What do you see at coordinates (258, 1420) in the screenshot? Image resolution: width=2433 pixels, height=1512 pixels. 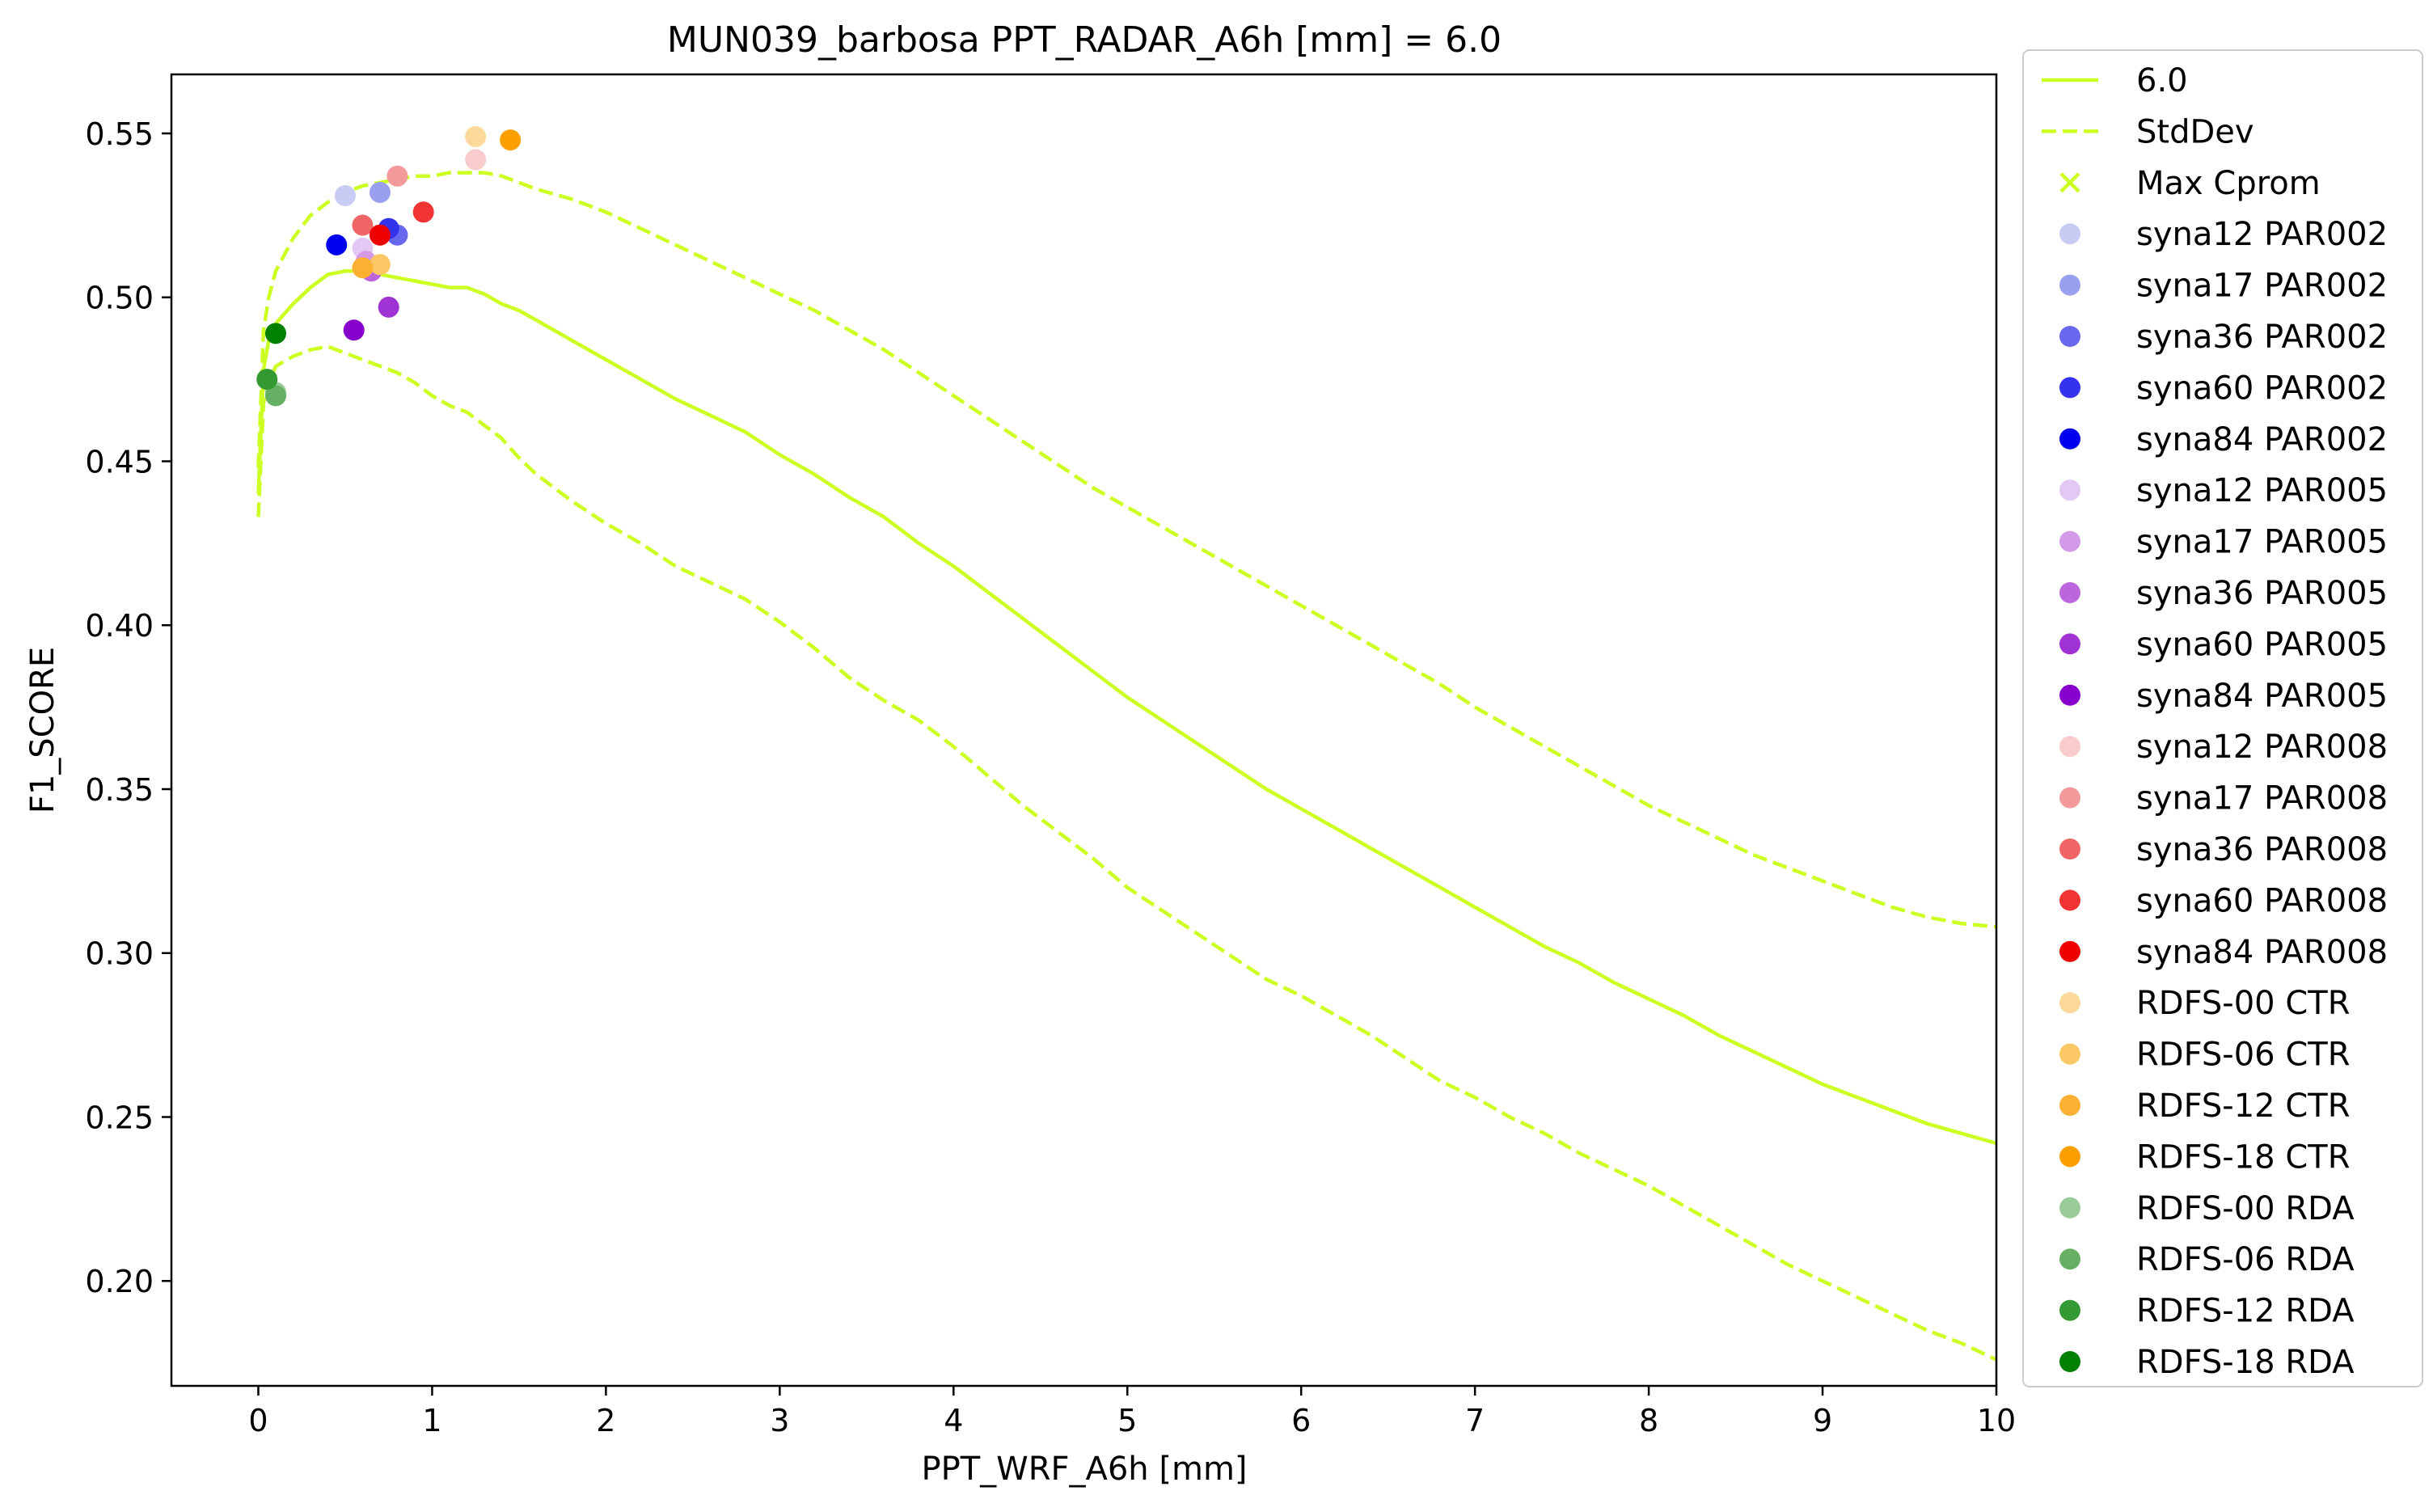 I see `x-tick-label: 0` at bounding box center [258, 1420].